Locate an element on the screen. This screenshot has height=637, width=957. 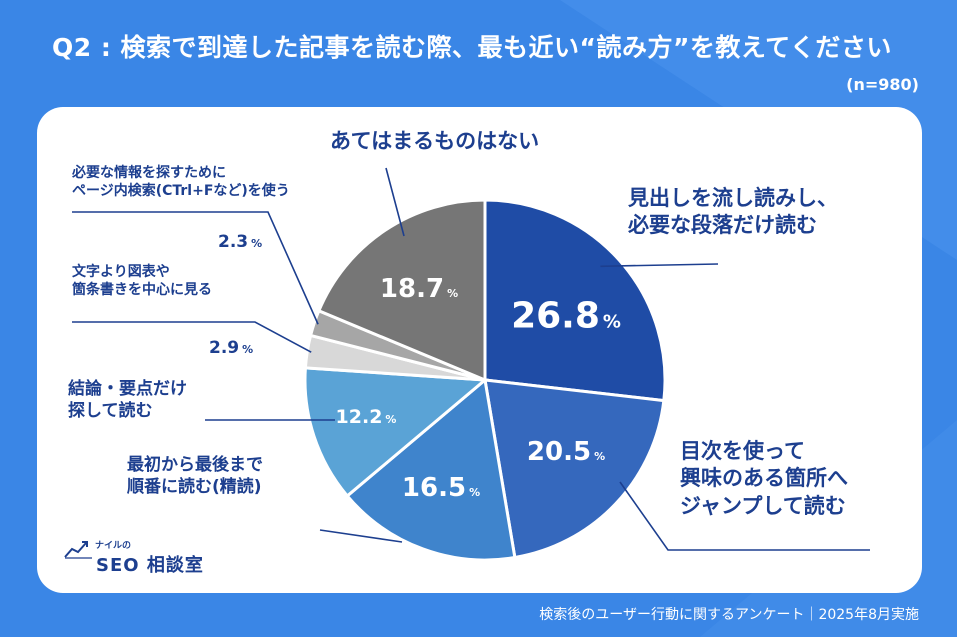
label-slice-5: 文字より図表や 箇条書きを中心に見る is located at coordinates (142, 281).